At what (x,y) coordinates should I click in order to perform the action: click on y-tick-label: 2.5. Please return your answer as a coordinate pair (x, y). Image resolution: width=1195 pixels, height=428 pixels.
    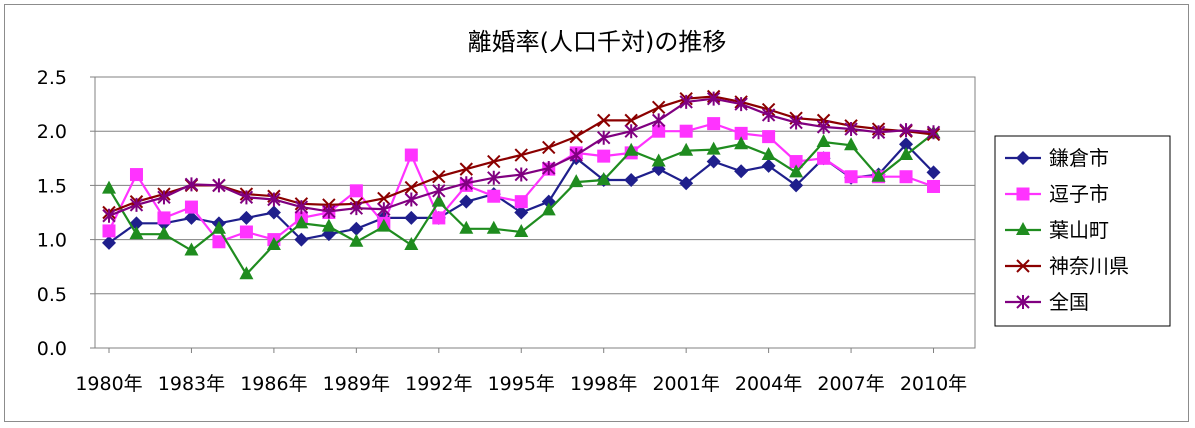
    Looking at the image, I should click on (52, 78).